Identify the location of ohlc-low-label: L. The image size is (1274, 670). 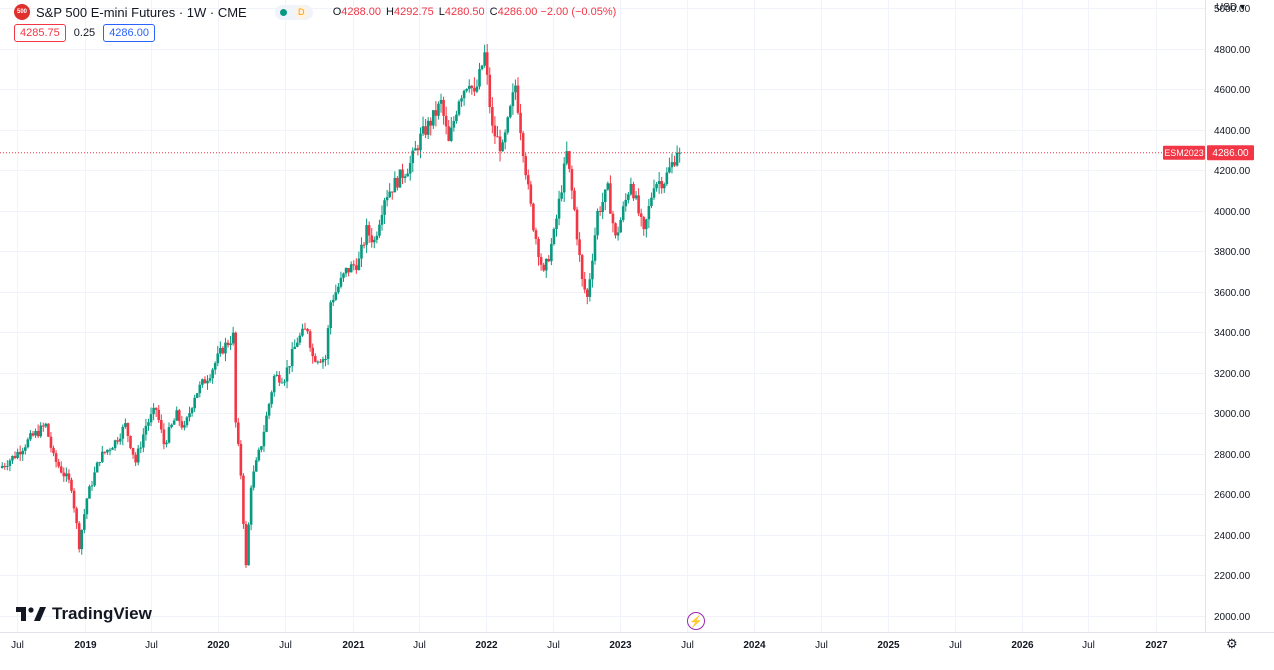
(441, 12).